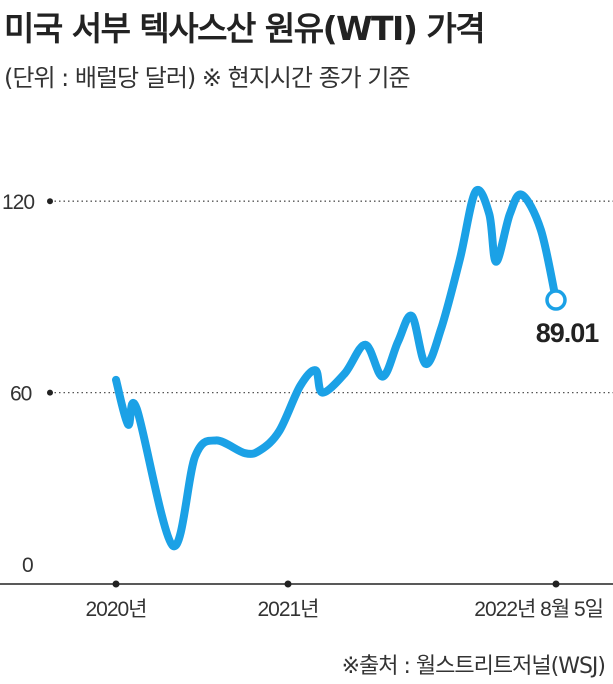 The width and height of the screenshot is (613, 684). I want to click on chart-title: 미국 서부 텍사스산 원유(WTI) 가격, so click(245, 28).